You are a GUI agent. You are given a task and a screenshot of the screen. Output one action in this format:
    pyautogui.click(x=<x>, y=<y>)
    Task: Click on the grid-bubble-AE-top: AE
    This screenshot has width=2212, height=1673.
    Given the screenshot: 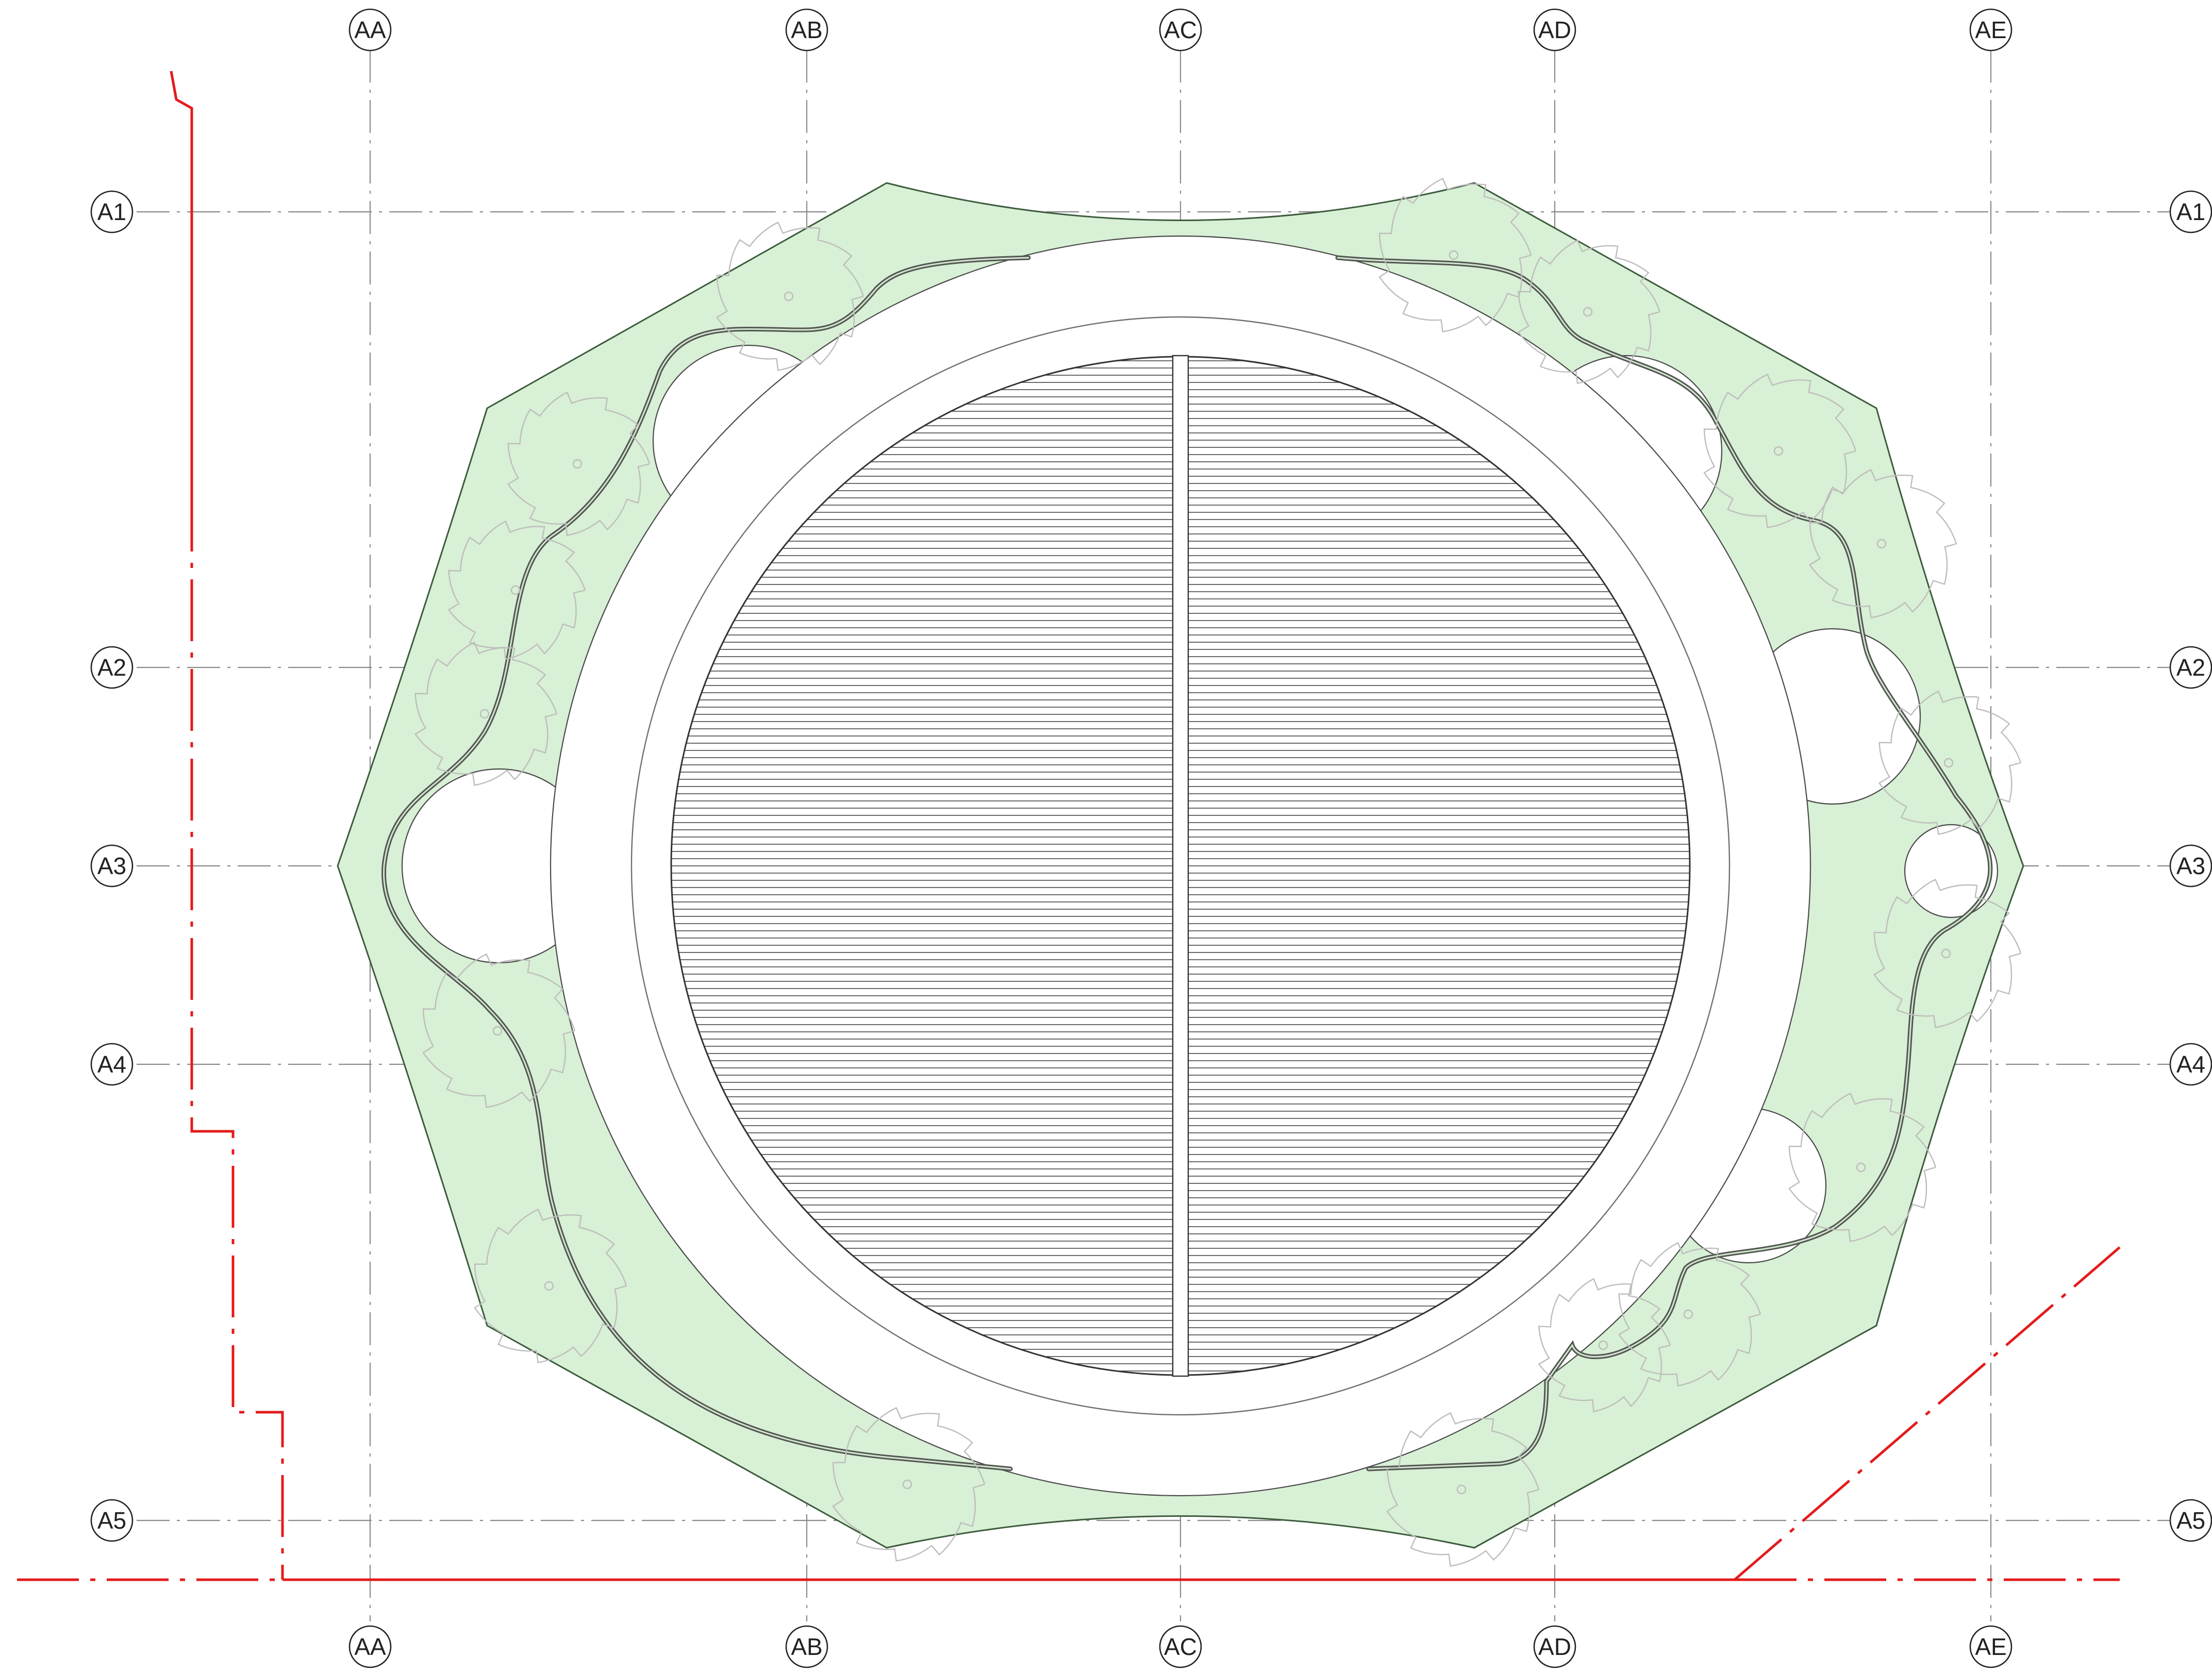 What is the action you would take?
    pyautogui.click(x=1991, y=30)
    